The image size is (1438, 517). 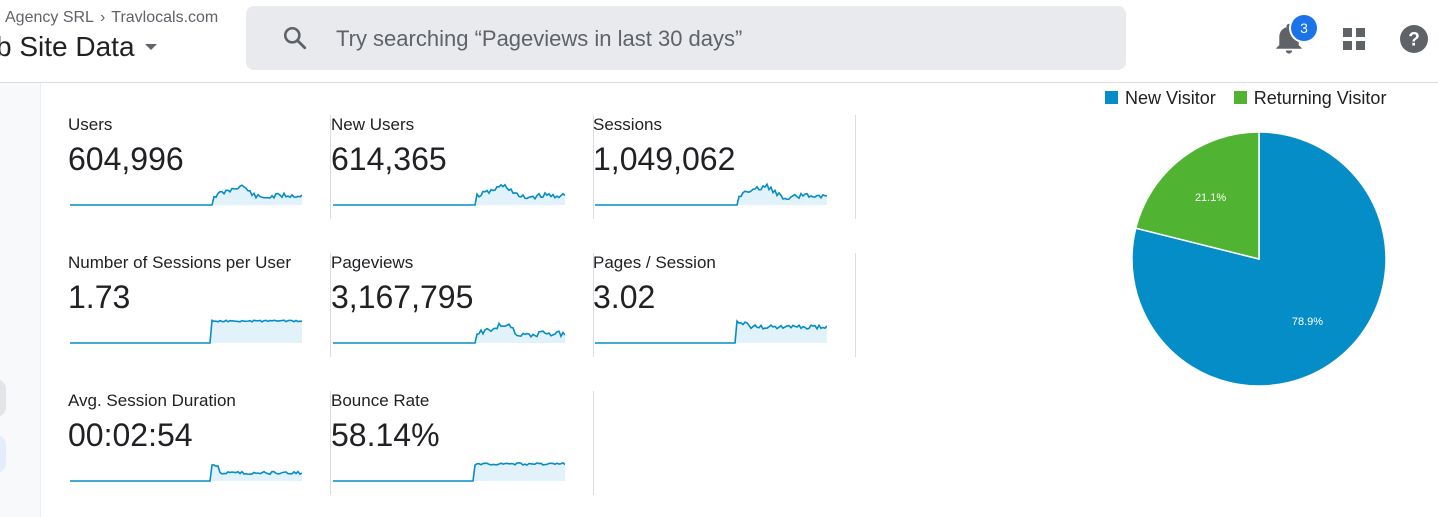 What do you see at coordinates (402, 297) in the screenshot?
I see `metric-value: 3,167,795` at bounding box center [402, 297].